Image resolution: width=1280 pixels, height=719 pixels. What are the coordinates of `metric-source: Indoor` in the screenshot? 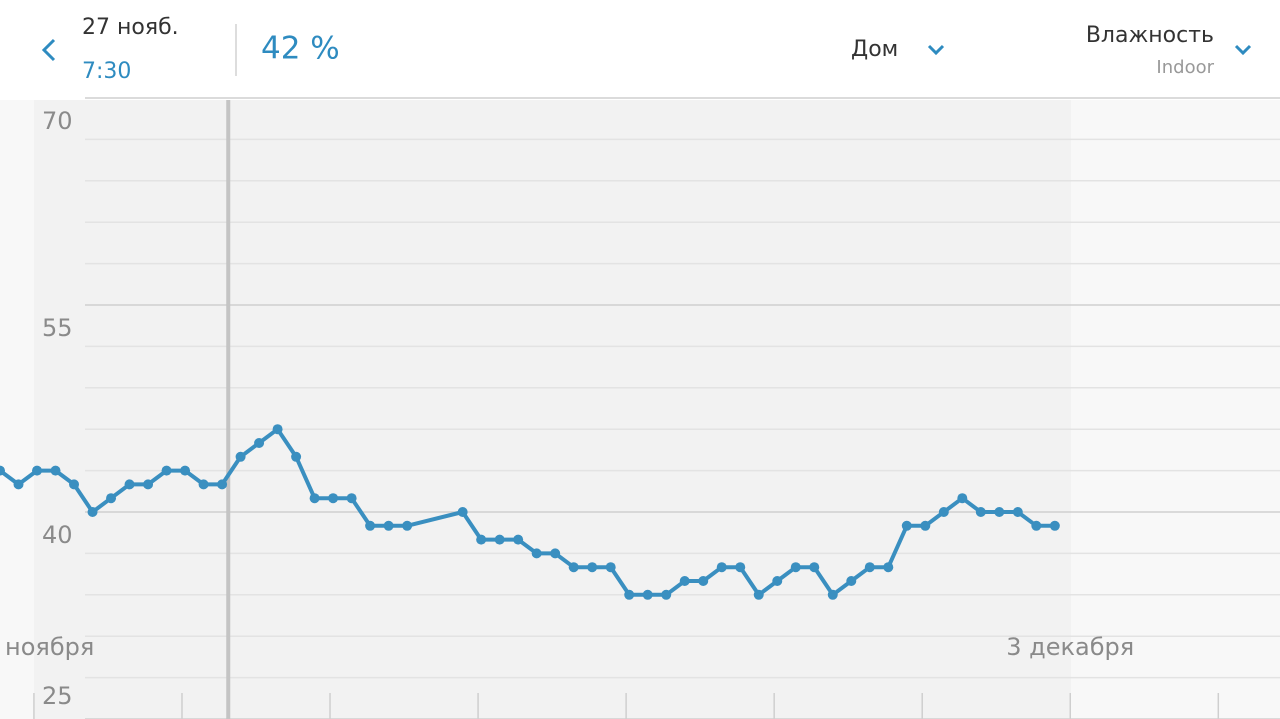 It's located at (1185, 67).